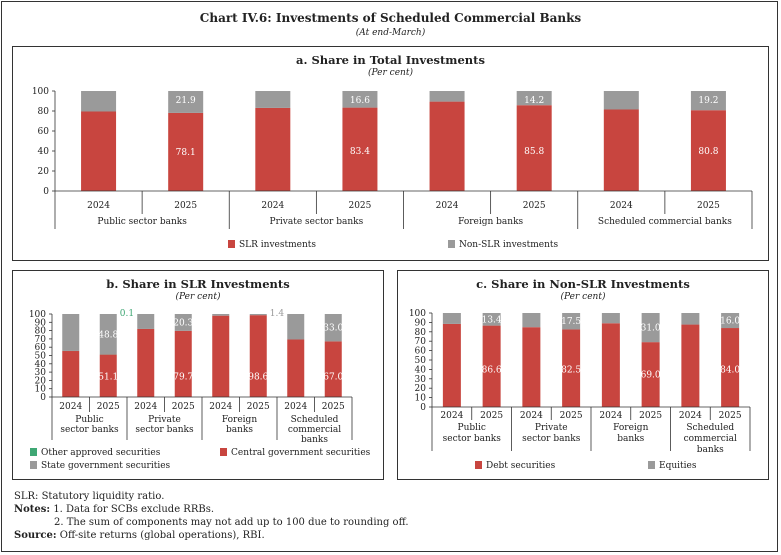 The height and width of the screenshot is (555, 781). I want to click on group-label: Private, so click(551, 428).